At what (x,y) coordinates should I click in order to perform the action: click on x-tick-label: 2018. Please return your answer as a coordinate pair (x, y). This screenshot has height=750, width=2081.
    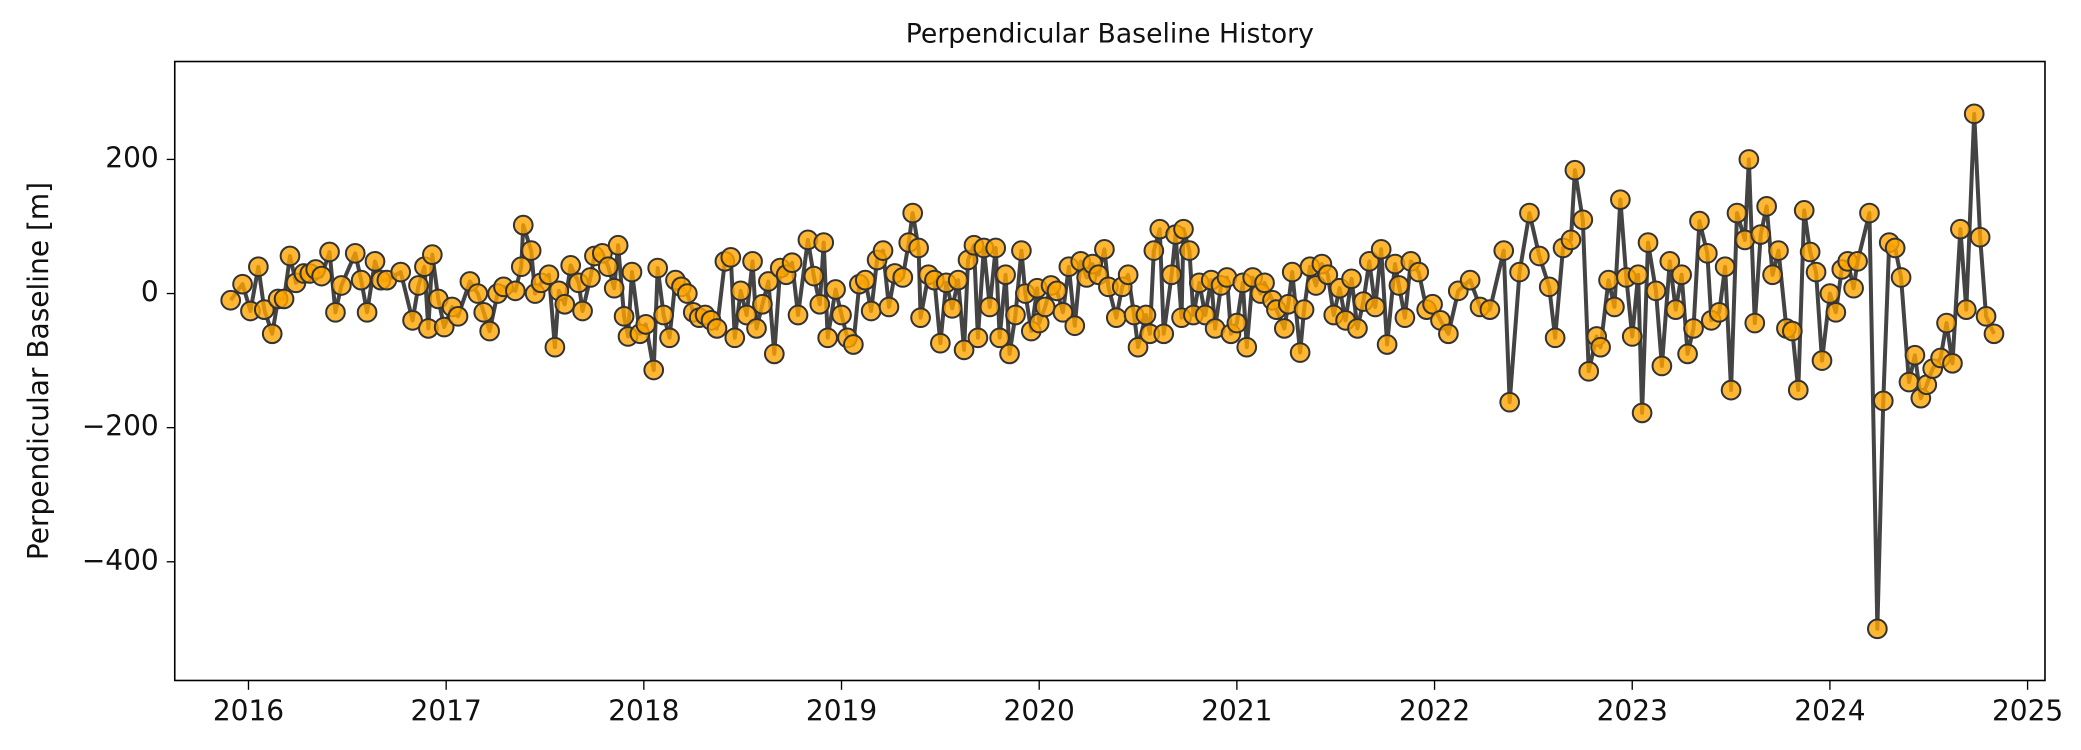
    Looking at the image, I should click on (643, 710).